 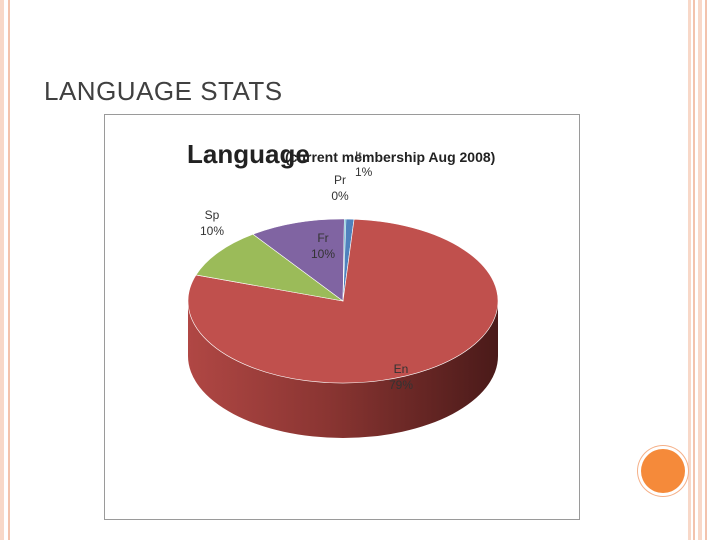 I want to click on slide-frame-left, so click(x=5, y=270).